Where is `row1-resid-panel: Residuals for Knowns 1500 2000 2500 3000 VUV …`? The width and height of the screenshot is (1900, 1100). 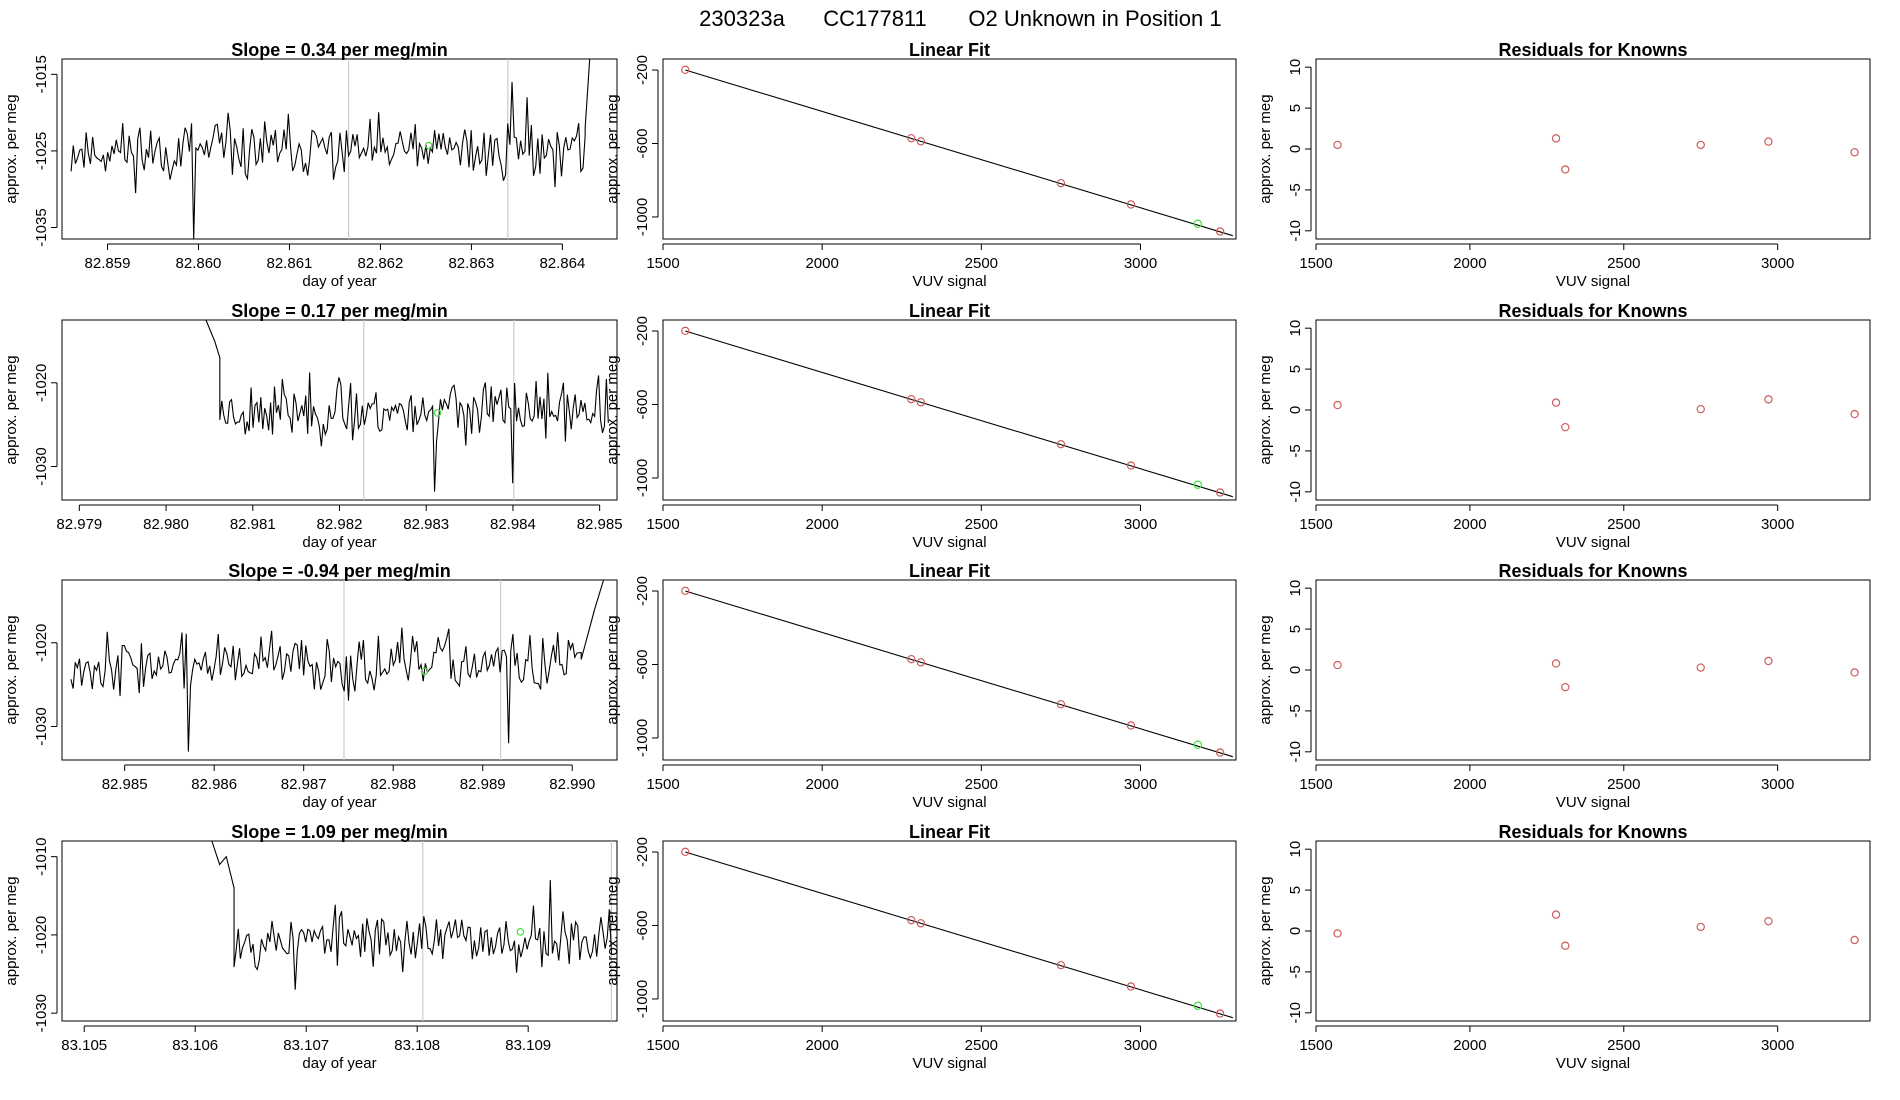 row1-resid-panel: Residuals for Knowns 1500 2000 2500 3000 VUV … is located at coordinates (1564, 165).